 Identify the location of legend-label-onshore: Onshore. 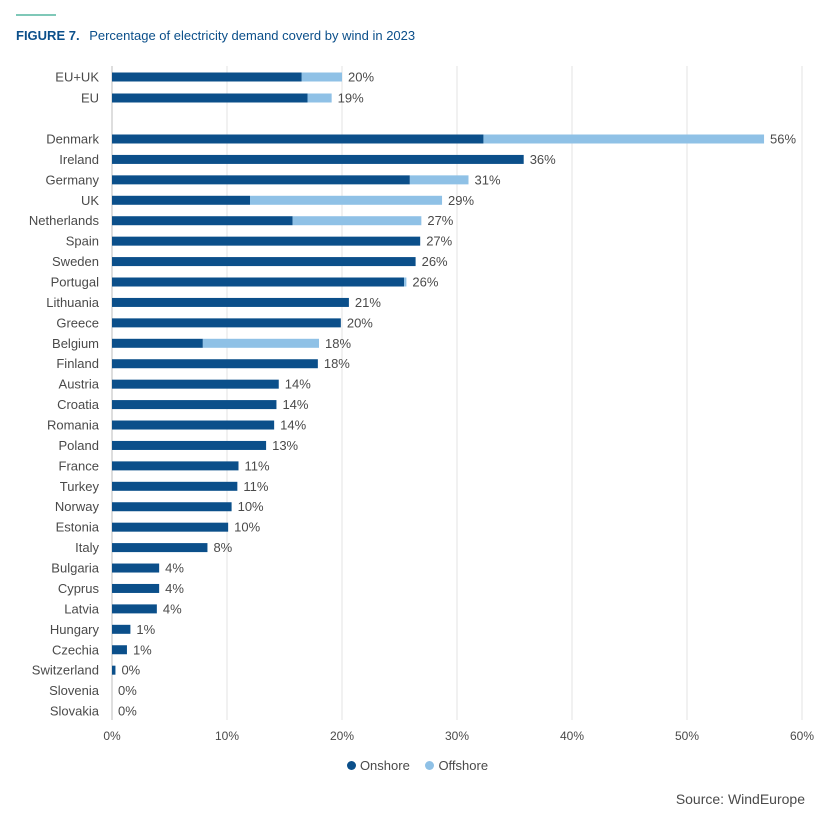
(384, 765).